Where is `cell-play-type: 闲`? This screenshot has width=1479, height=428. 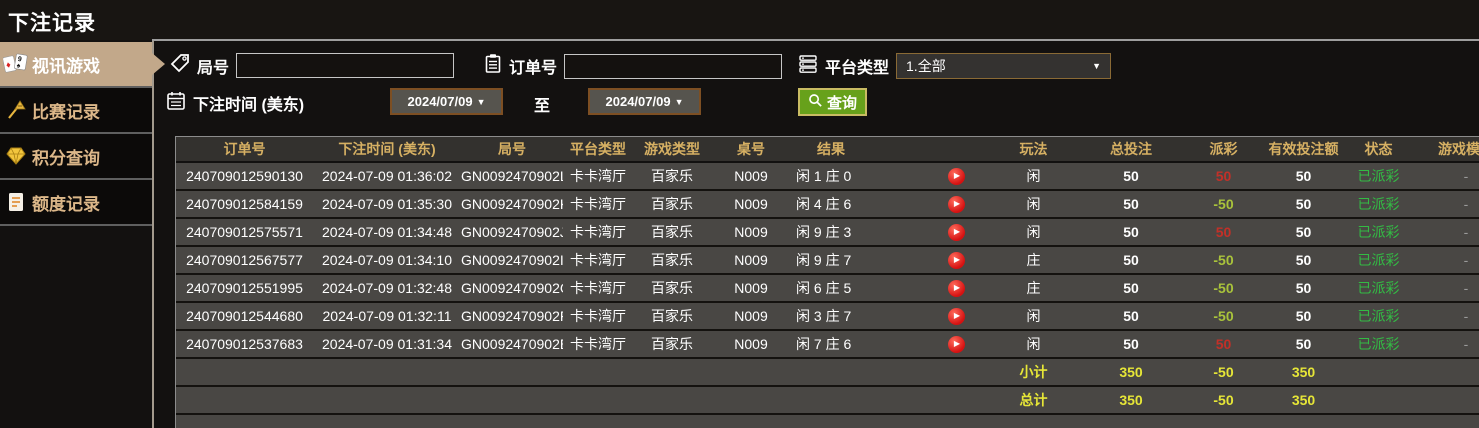
cell-play-type: 闲 is located at coordinates (1033, 232).